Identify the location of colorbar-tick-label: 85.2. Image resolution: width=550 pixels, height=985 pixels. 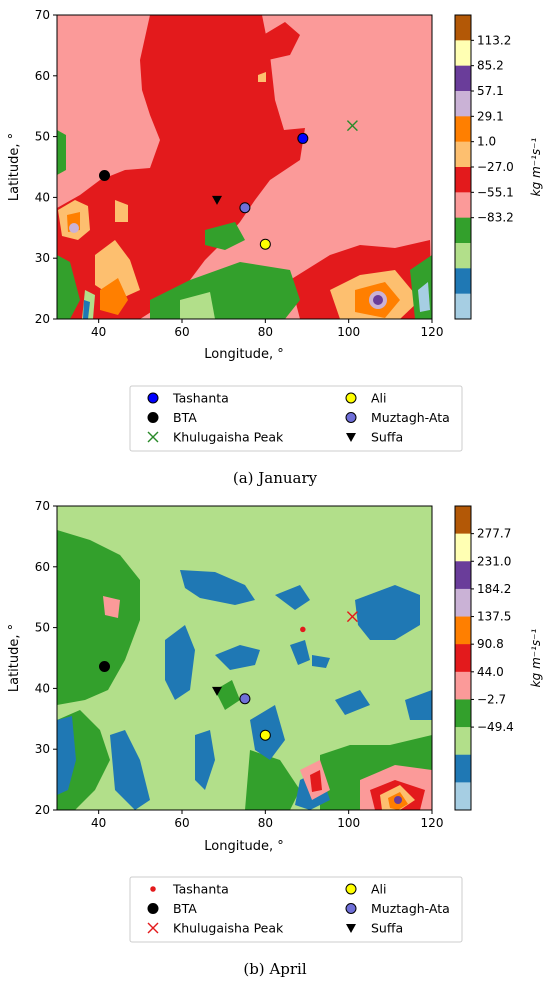
(490, 66).